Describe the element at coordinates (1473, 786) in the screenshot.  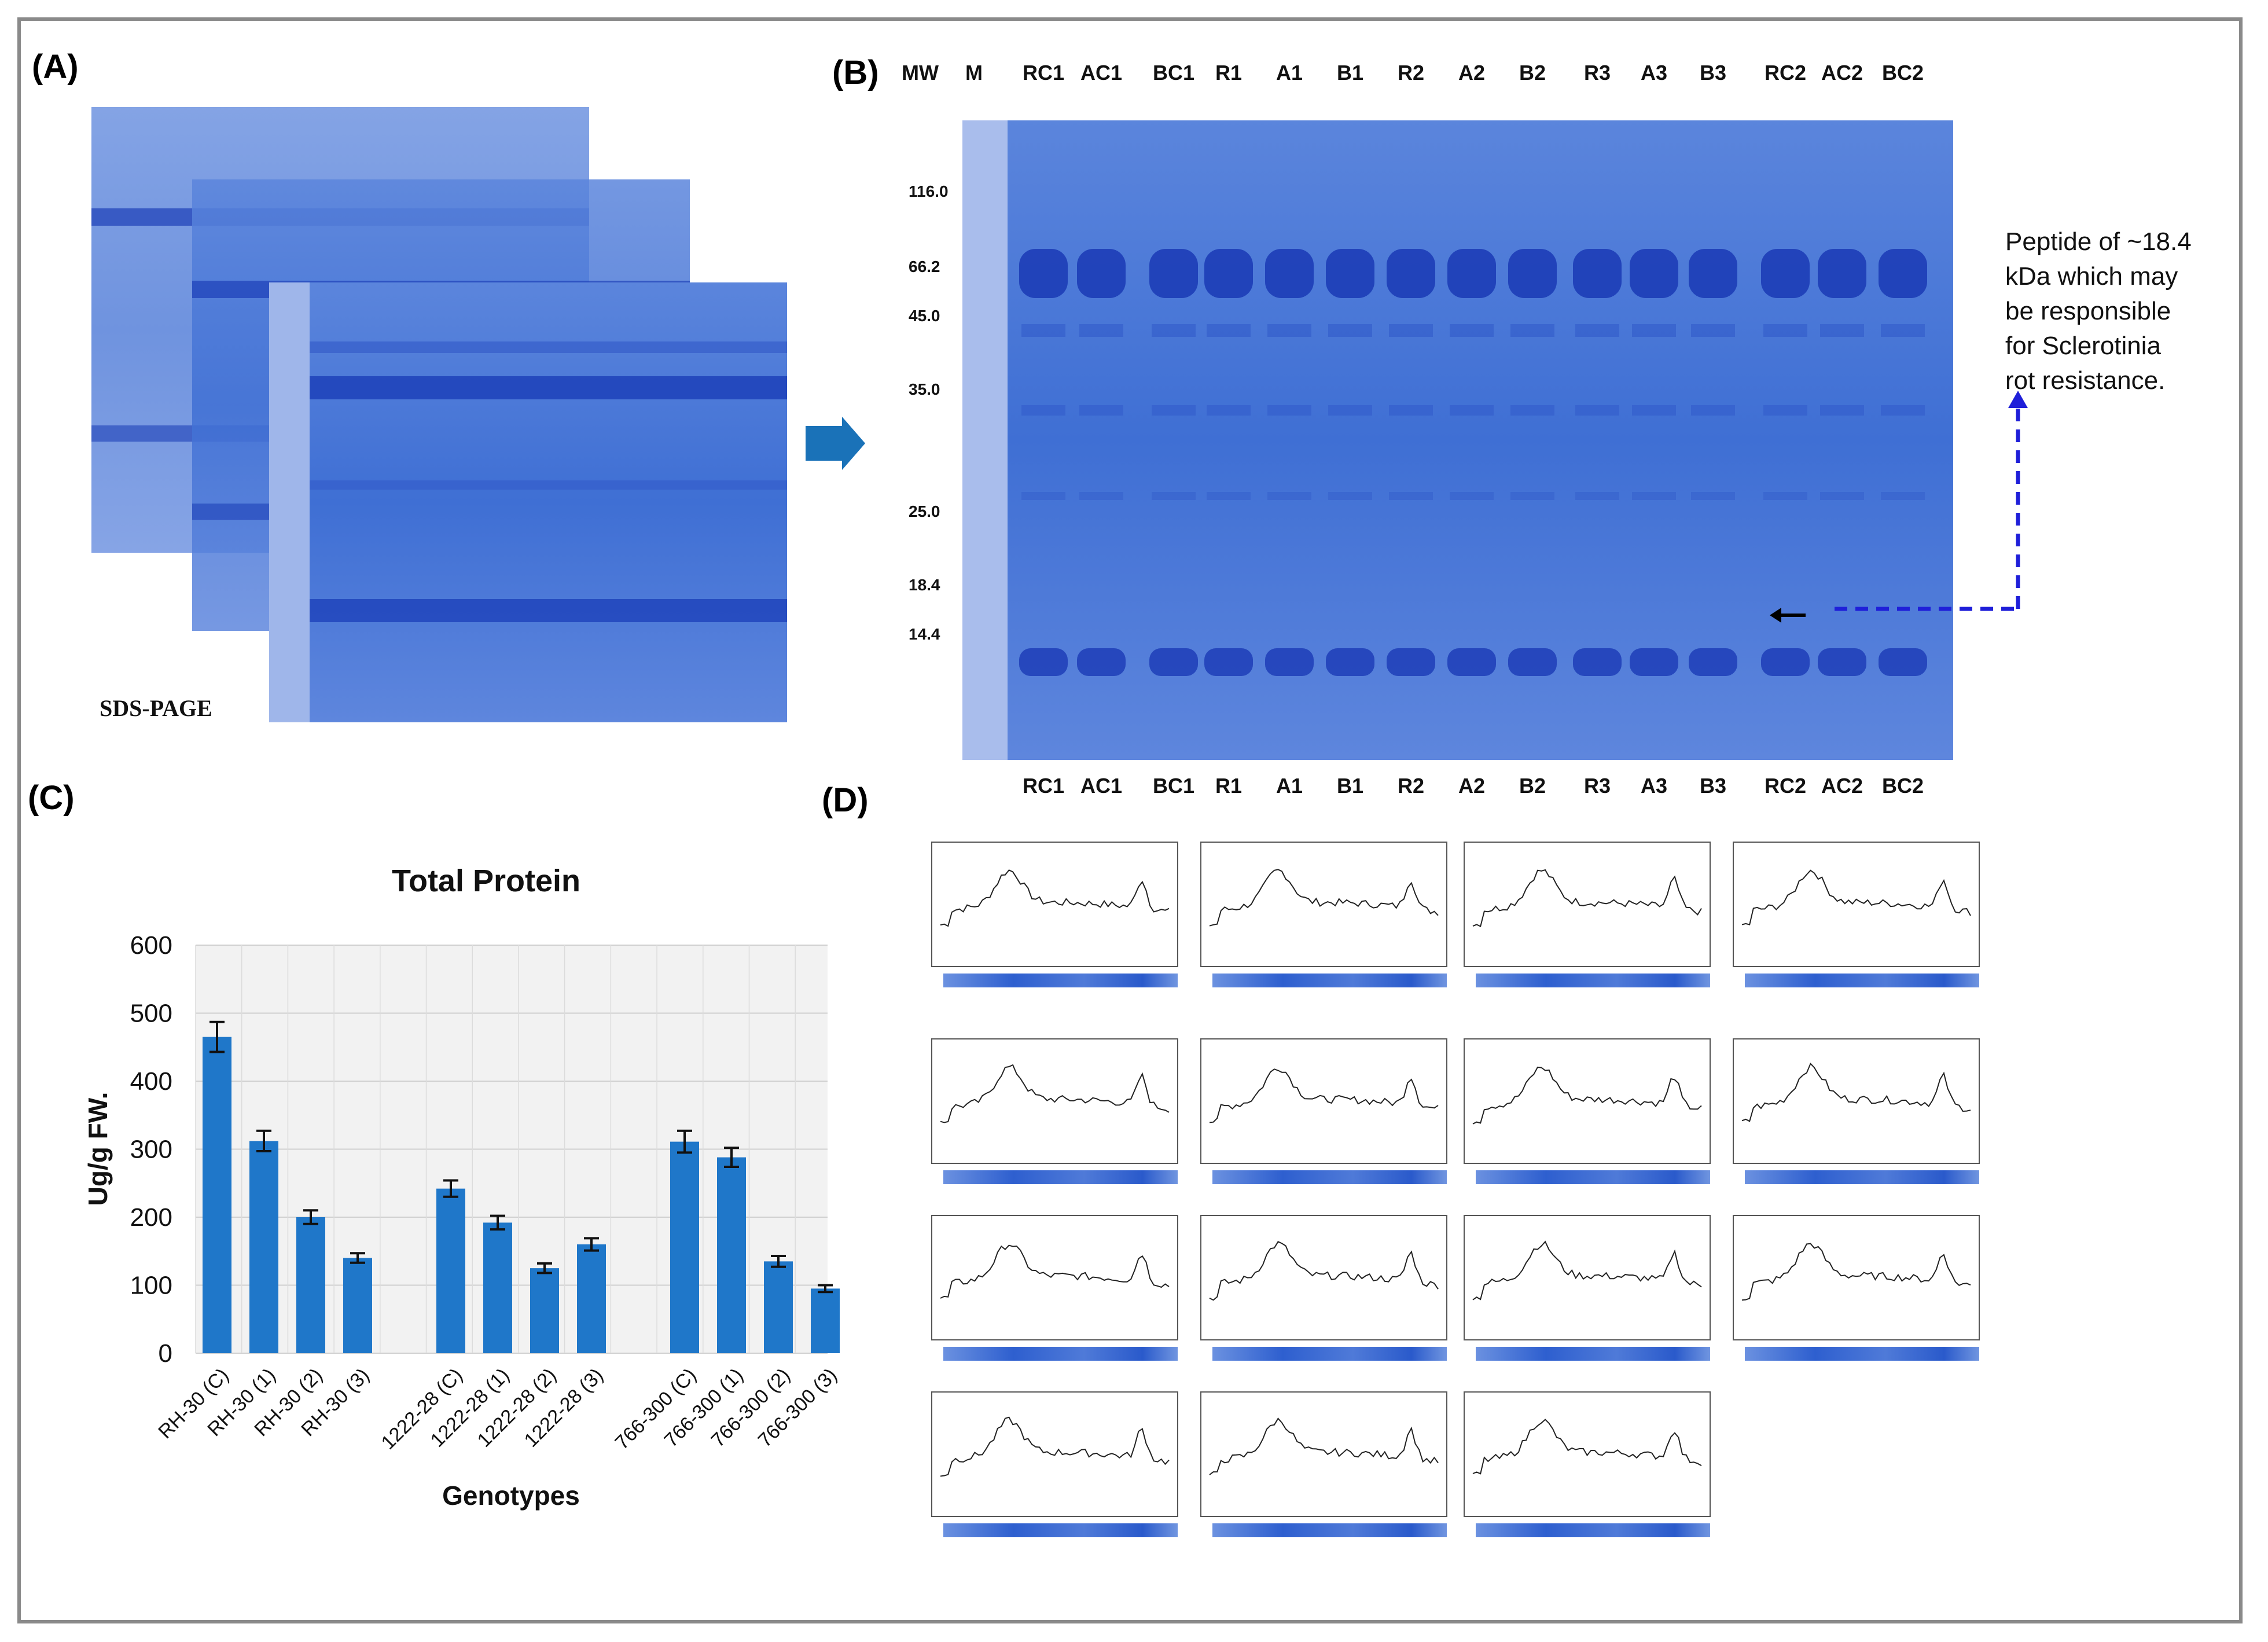
I see `lane-labels-bottom: RC1 AC1 BC1 R1 A1 B1 R2 A2 B2 R3 A3 B3 RC2 AC2 BC2` at that location.